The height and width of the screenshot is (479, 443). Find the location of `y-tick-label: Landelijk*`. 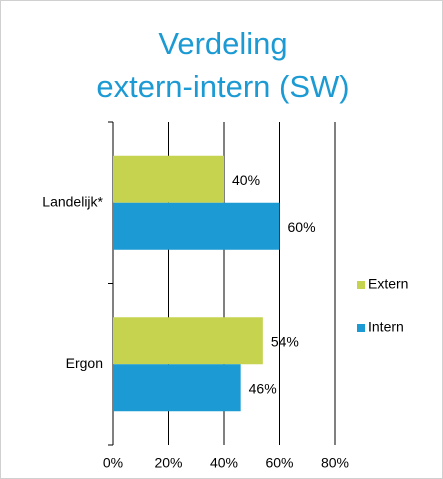

y-tick-label: Landelijk* is located at coordinates (72, 201).